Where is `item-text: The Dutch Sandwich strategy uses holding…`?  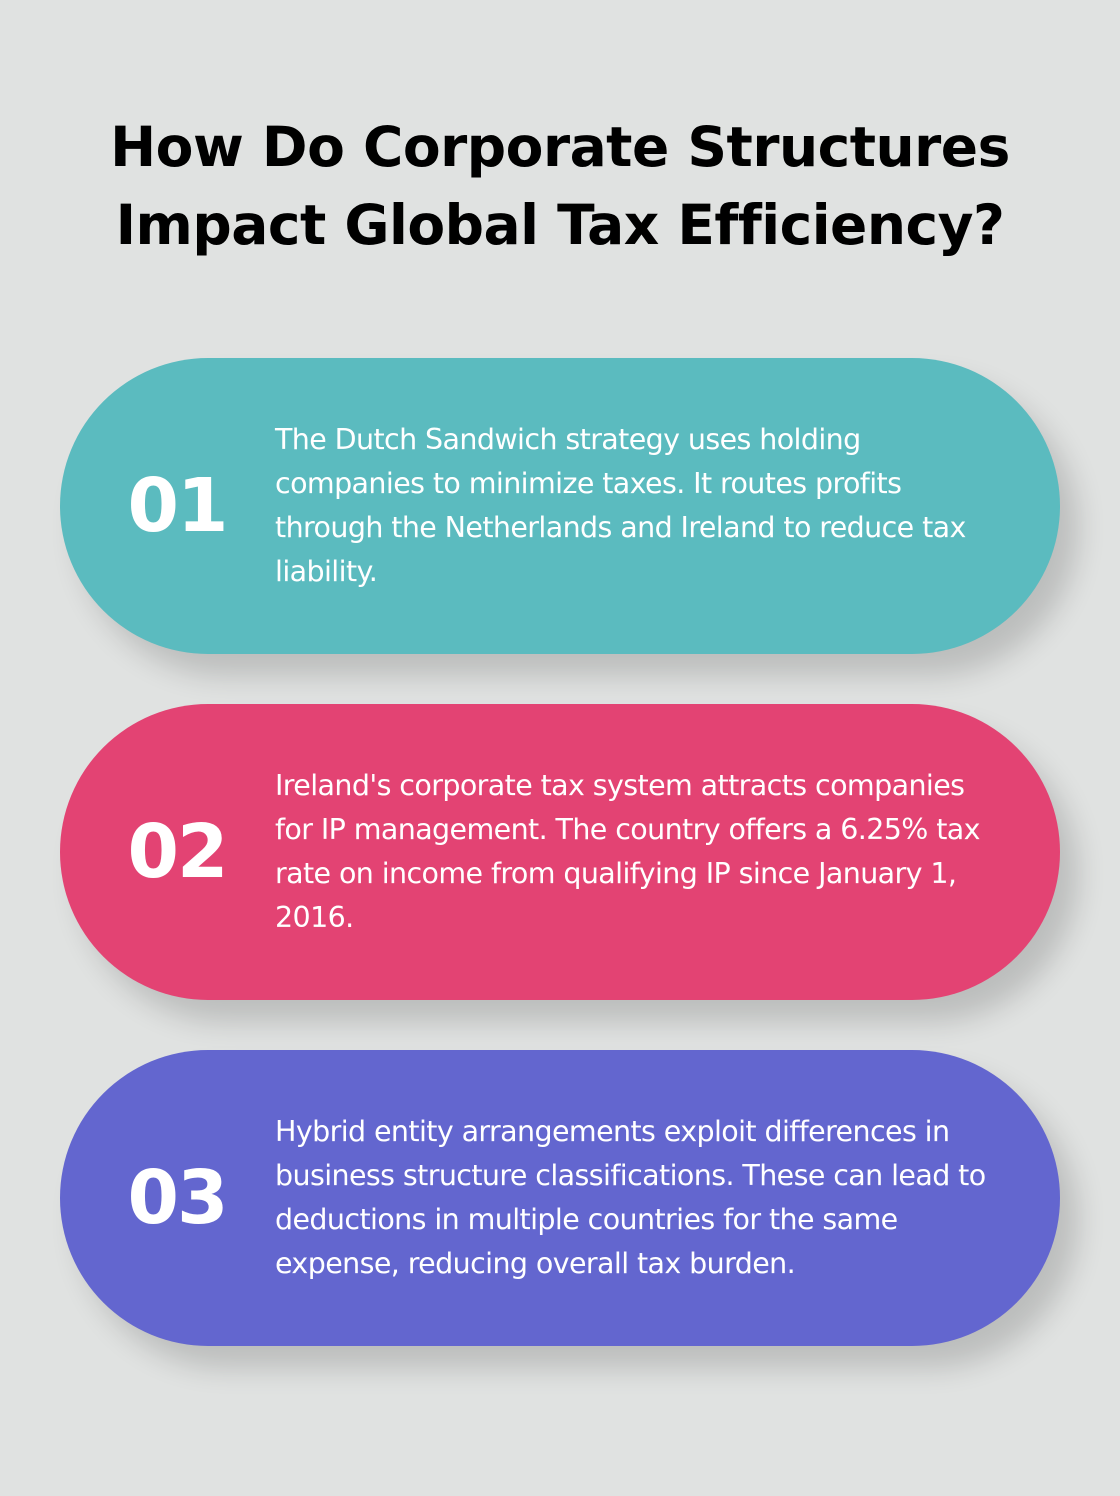
item-text: The Dutch Sandwich strategy uses holding… is located at coordinates (620, 505).